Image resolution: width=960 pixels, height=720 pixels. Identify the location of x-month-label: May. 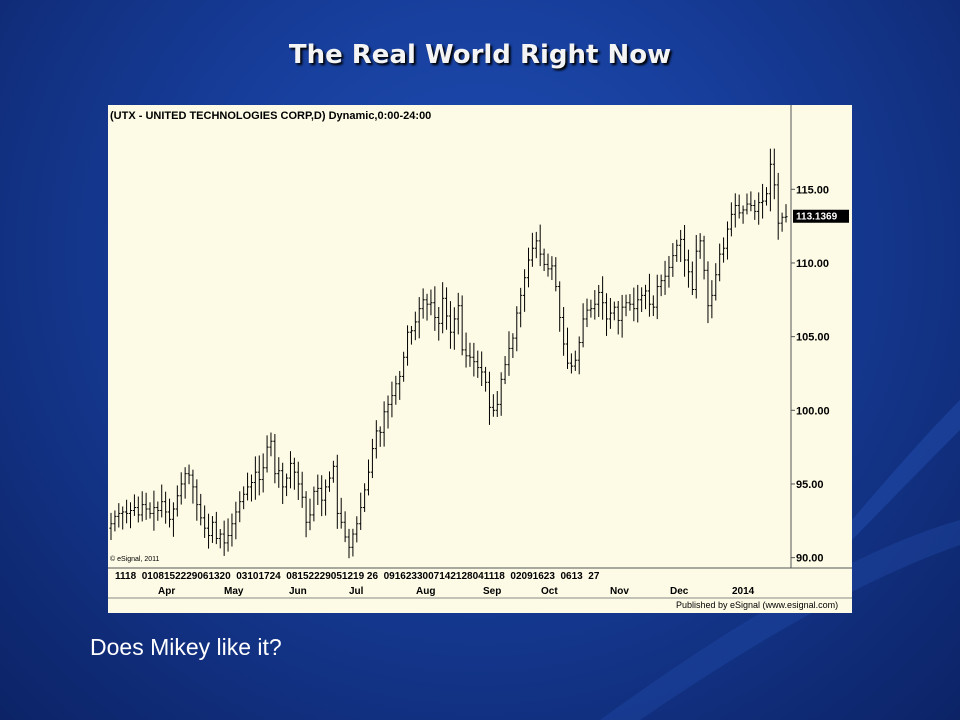
(234, 591).